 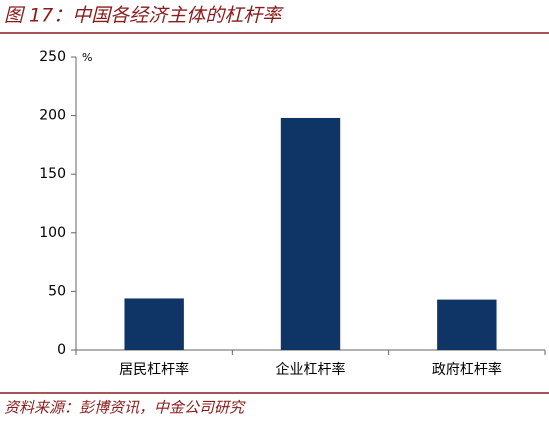 I want to click on y-unit: %, so click(x=87, y=57).